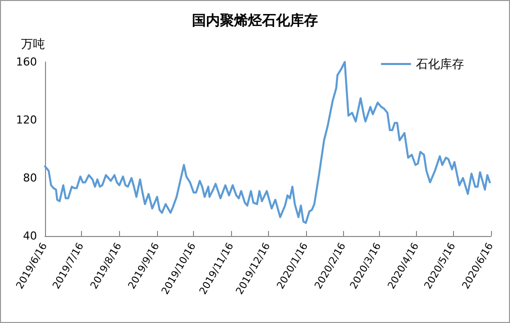 The image size is (510, 323). Describe the element at coordinates (30, 178) in the screenshot. I see `y-tick-label: 80` at that location.